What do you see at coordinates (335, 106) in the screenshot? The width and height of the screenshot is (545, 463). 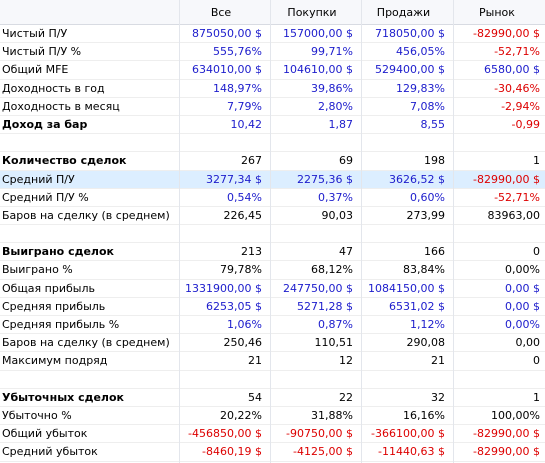 I see `table-cell: 2,80%` at bounding box center [335, 106].